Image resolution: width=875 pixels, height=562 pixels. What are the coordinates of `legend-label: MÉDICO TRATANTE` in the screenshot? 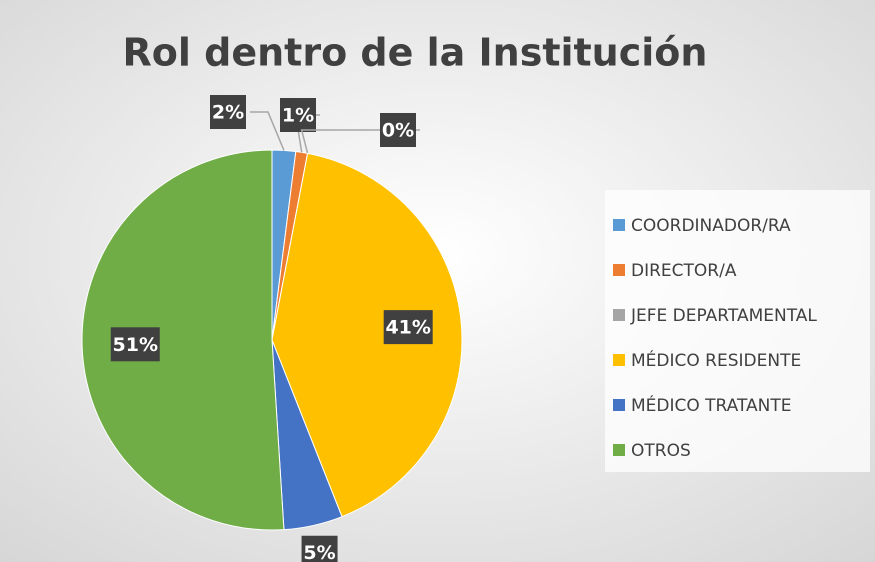 It's located at (711, 405).